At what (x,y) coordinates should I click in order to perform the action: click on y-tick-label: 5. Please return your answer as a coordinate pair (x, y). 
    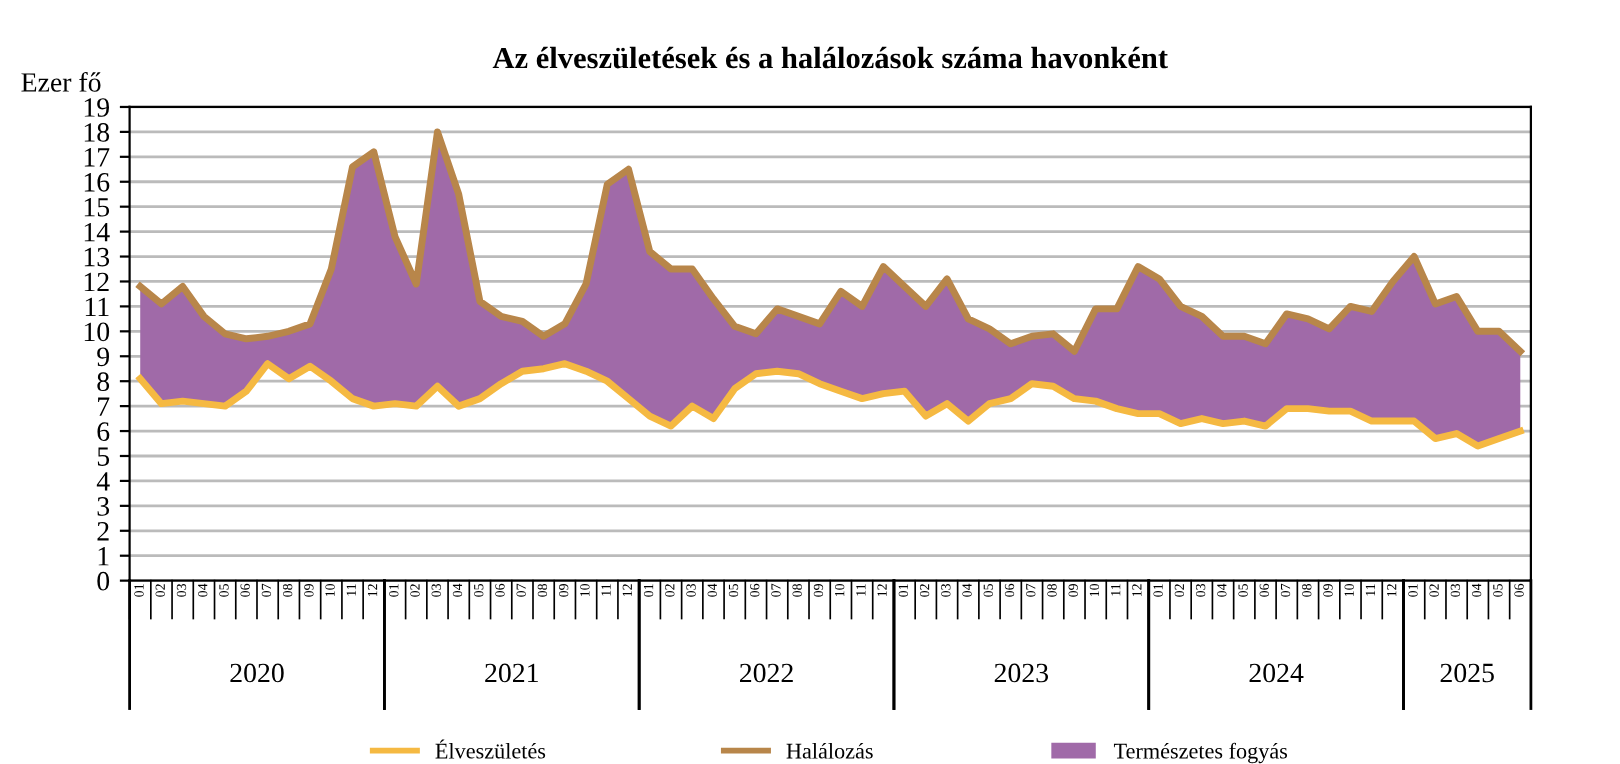
    Looking at the image, I should click on (103, 456).